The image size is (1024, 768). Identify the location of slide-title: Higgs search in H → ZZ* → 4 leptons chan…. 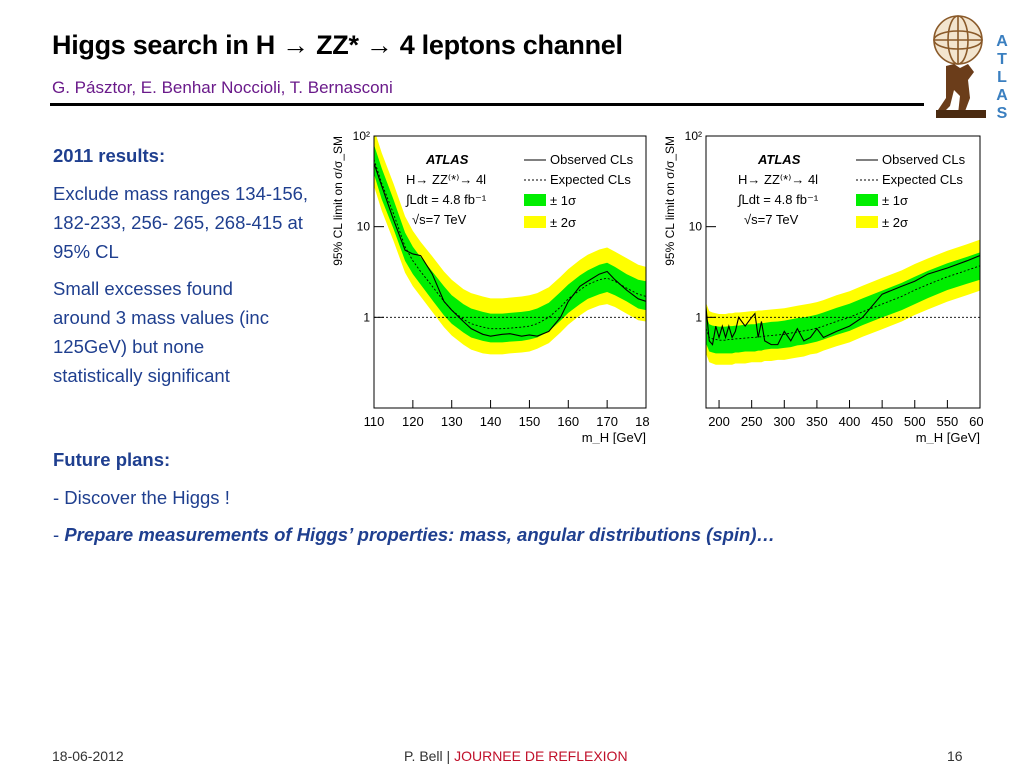
(337, 45).